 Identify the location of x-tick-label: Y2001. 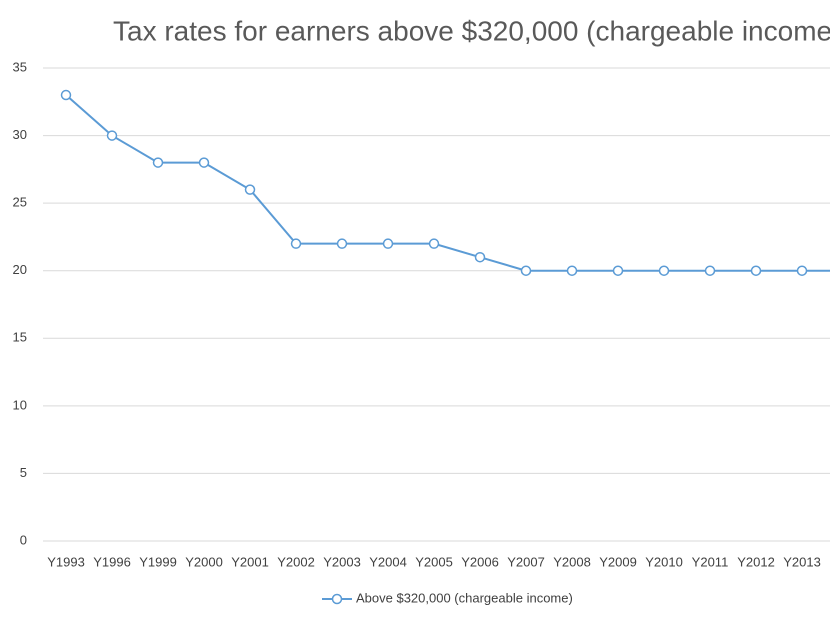
(250, 561).